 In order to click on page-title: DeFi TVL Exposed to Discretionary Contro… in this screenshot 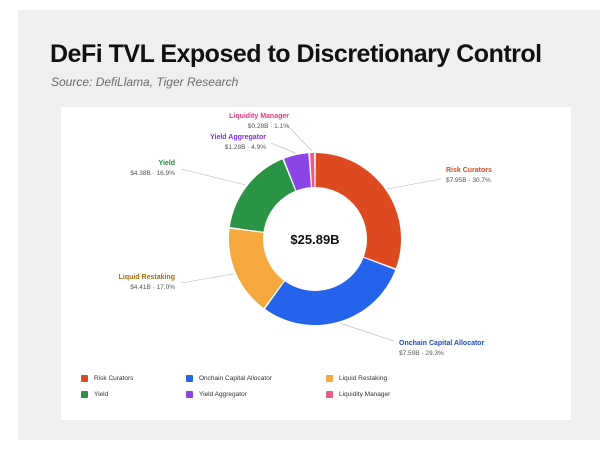, I will do `click(296, 54)`.